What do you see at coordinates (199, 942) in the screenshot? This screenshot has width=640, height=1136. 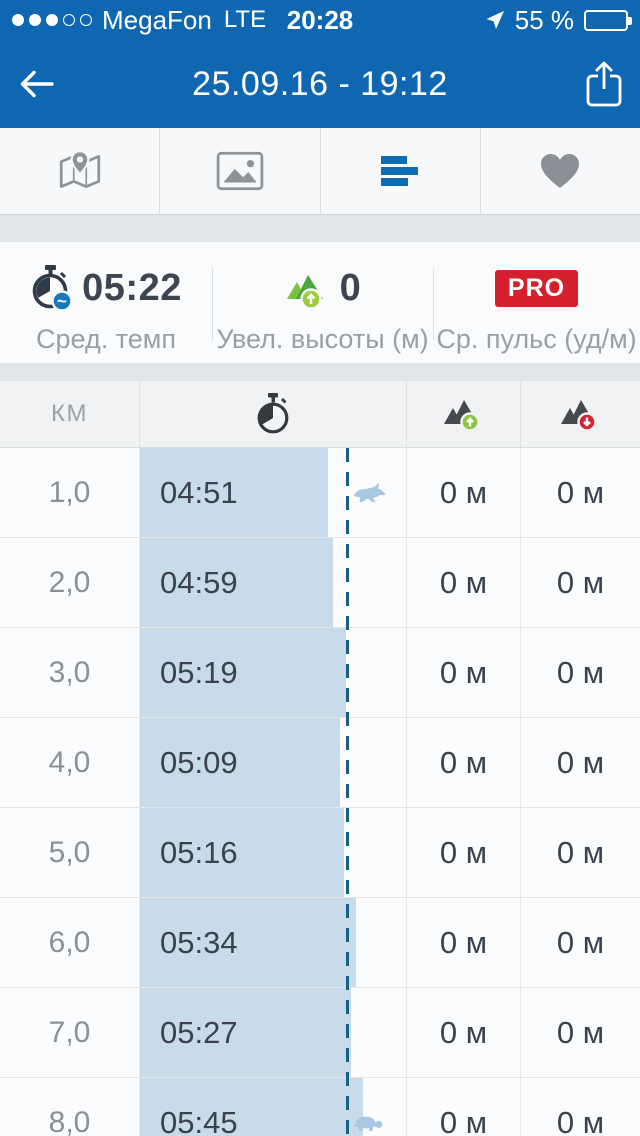 I see `split-pace-value: 05:34` at bounding box center [199, 942].